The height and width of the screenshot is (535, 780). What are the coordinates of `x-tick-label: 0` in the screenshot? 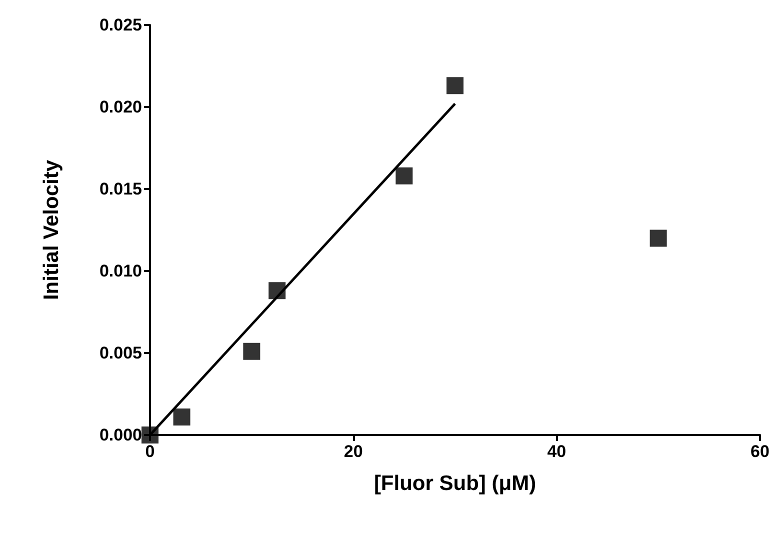 It's located at (150, 451).